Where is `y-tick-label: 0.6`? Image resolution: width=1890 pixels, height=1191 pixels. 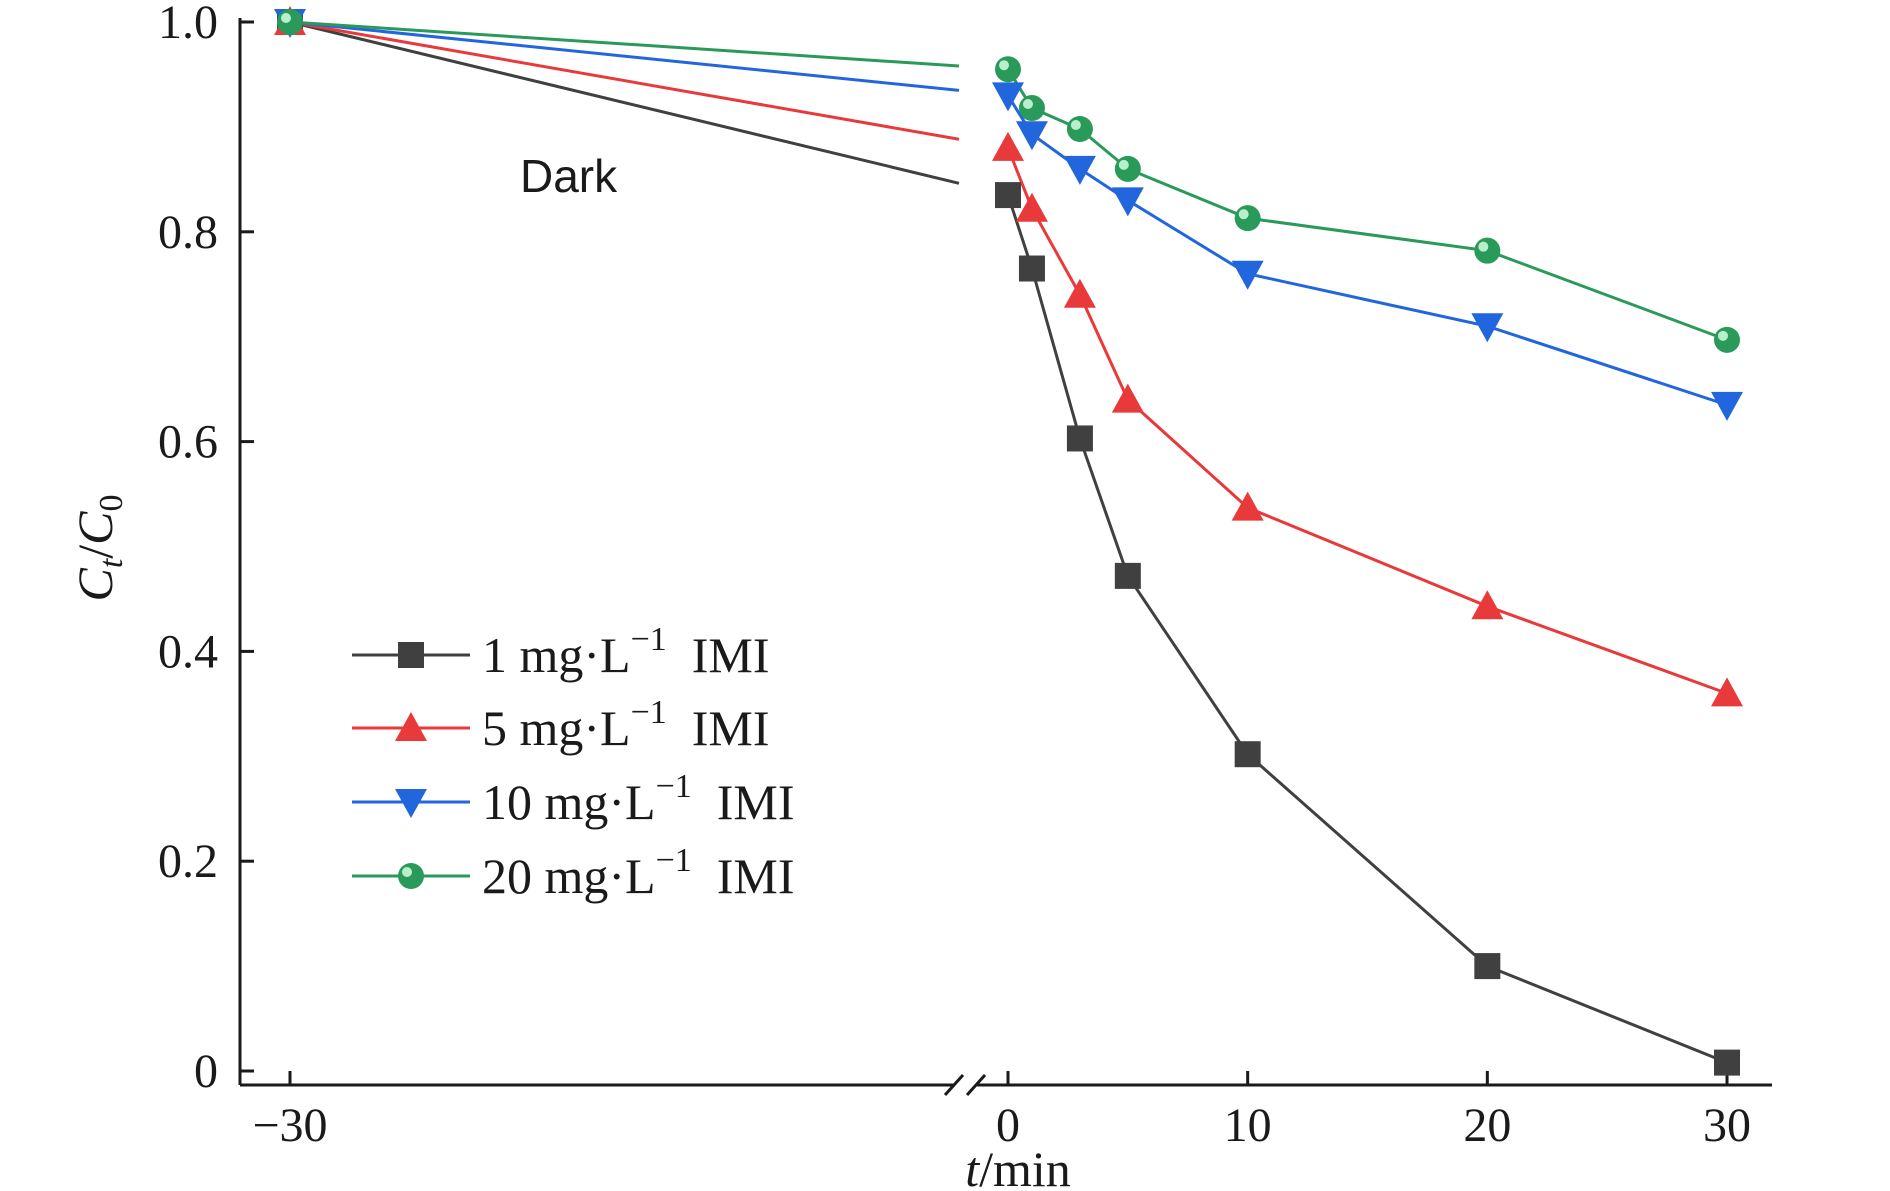
y-tick-label: 0.6 is located at coordinates (188, 442).